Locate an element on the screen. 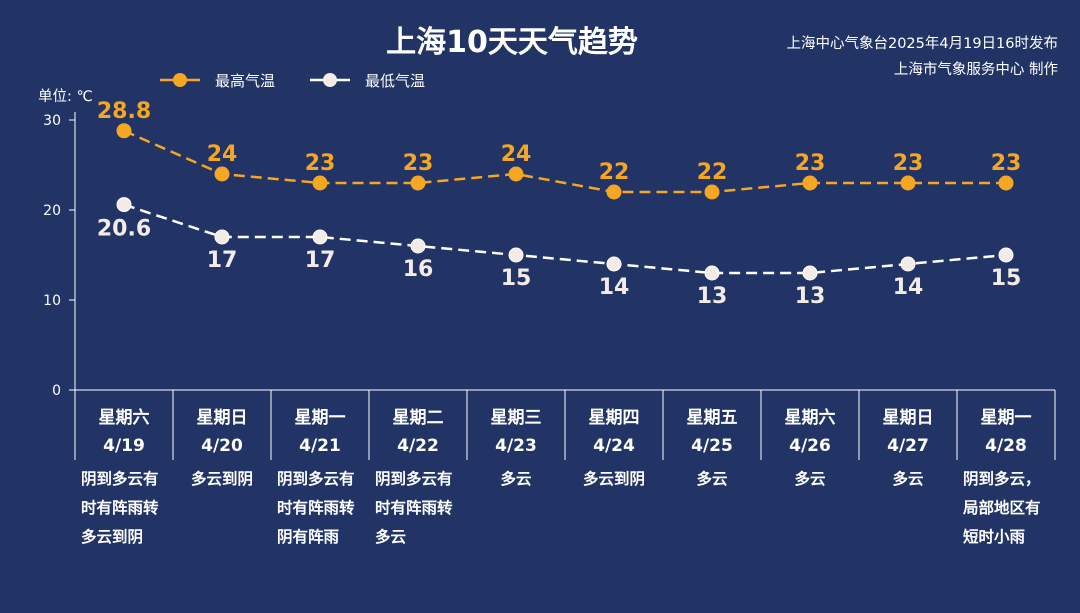 The image size is (1080, 613). date-label: 4/25 is located at coordinates (712, 446).